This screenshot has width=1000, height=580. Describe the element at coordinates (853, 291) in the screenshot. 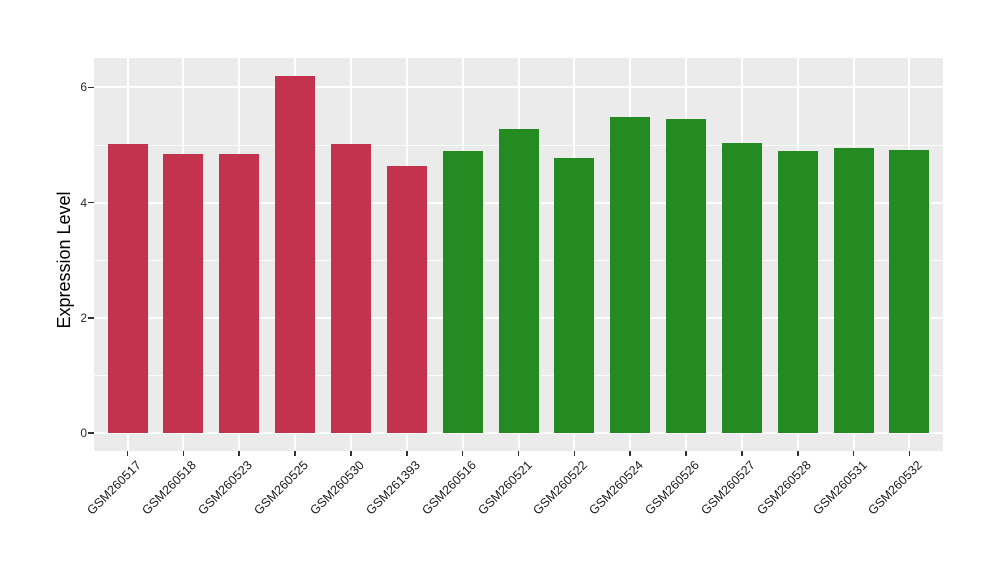

I see `bar-GSM260531` at that location.